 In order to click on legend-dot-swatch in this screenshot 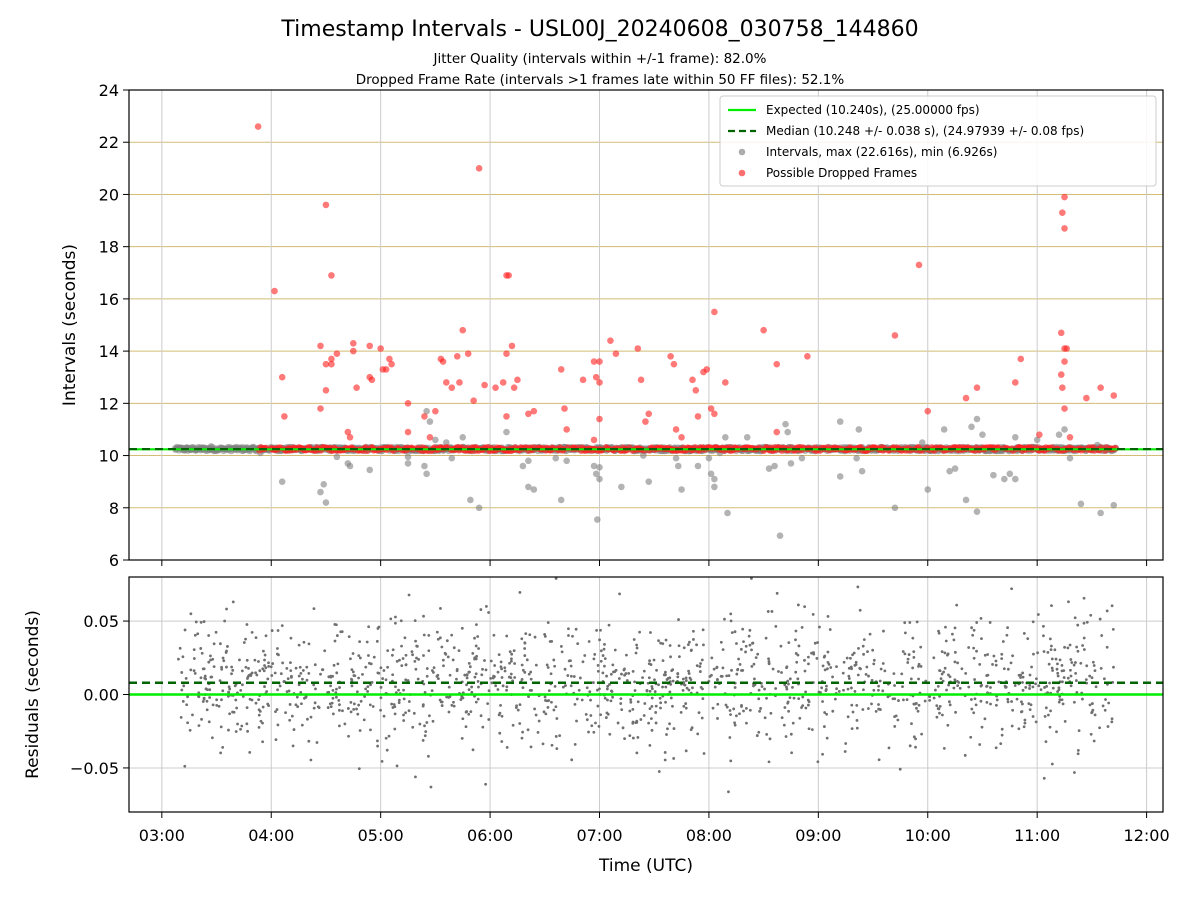, I will do `click(742, 152)`.